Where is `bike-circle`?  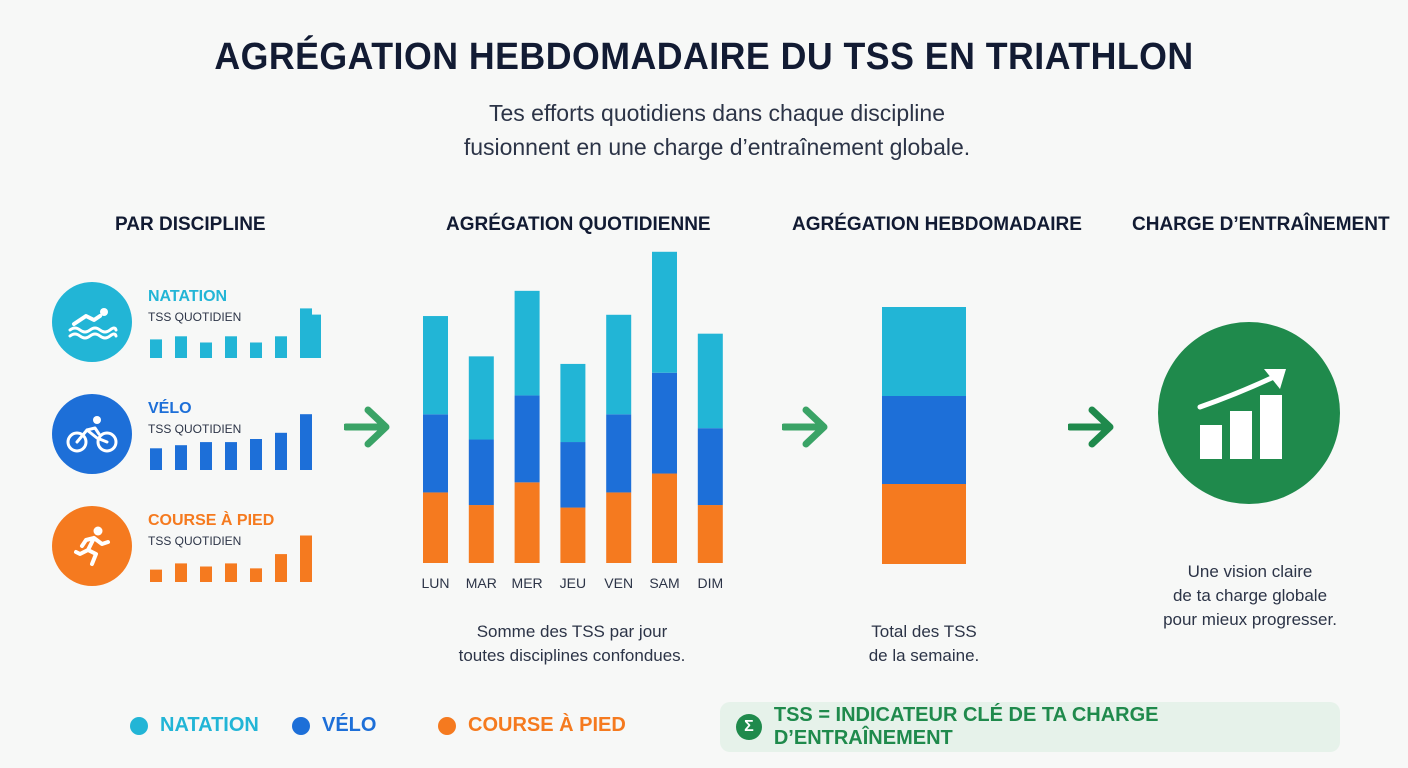
bike-circle is located at coordinates (92, 434).